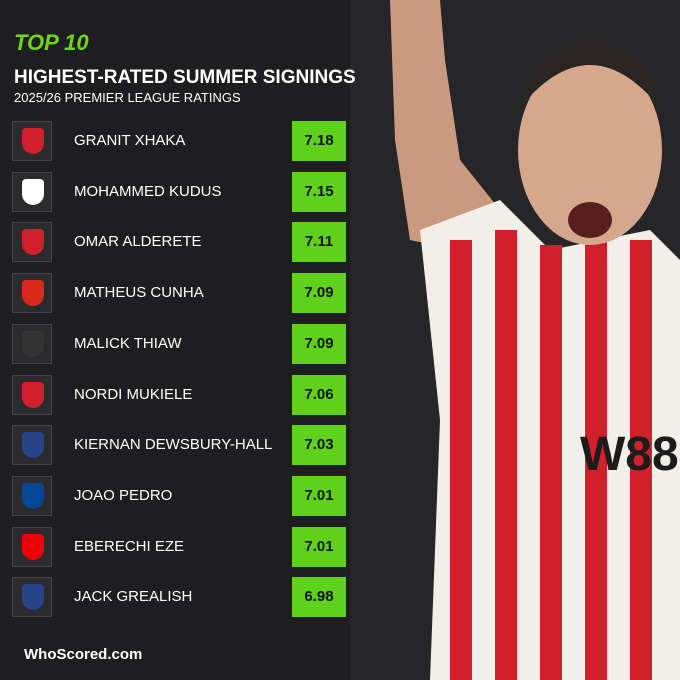 This screenshot has width=680, height=680. Describe the element at coordinates (138, 242) in the screenshot. I see `player-name: OMAR ALDERETE` at that location.